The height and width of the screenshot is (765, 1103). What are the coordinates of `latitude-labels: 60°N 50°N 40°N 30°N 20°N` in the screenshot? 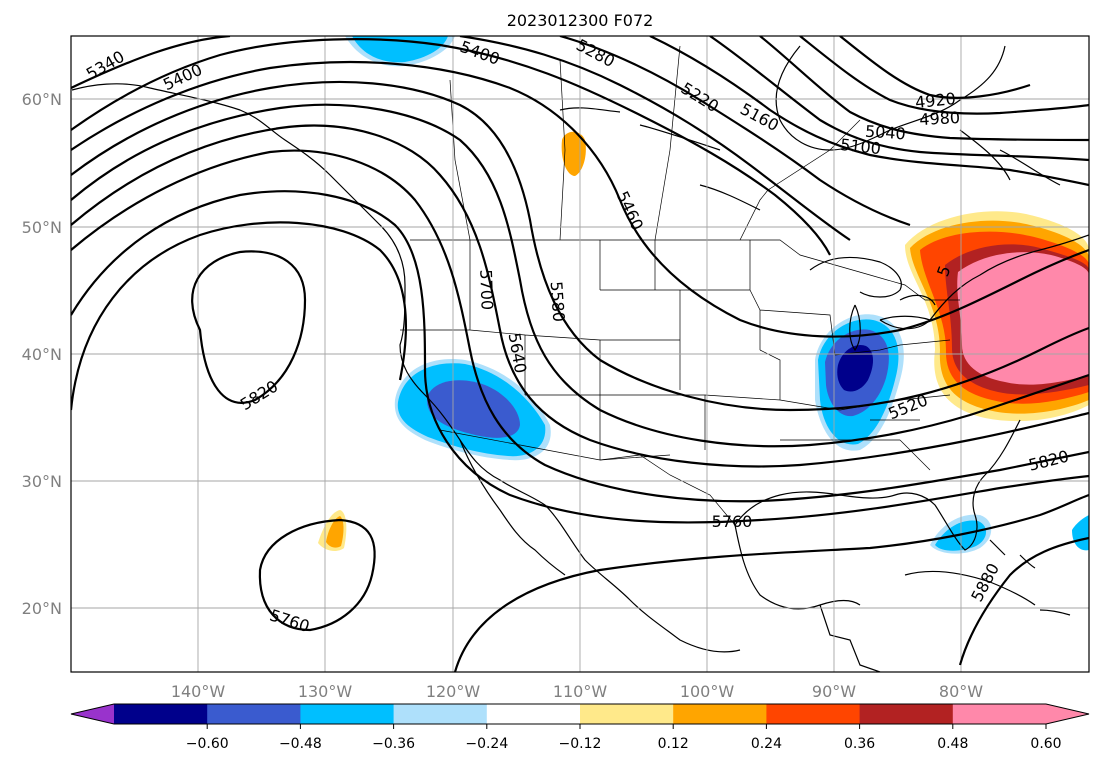 It's located at (42, 354).